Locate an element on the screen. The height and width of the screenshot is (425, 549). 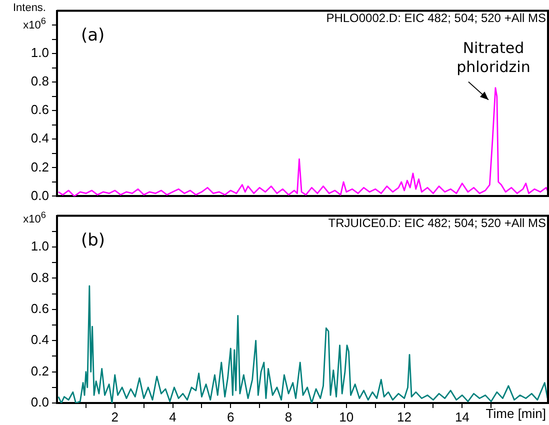
annotation: (a) is located at coordinates (93, 36).